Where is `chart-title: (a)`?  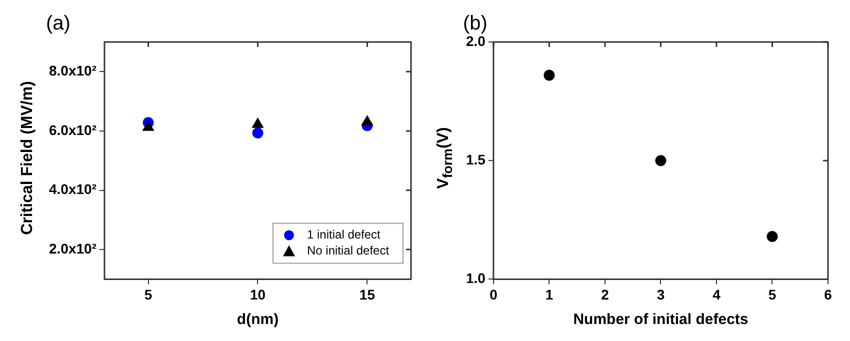
chart-title: (a) is located at coordinates (58, 23).